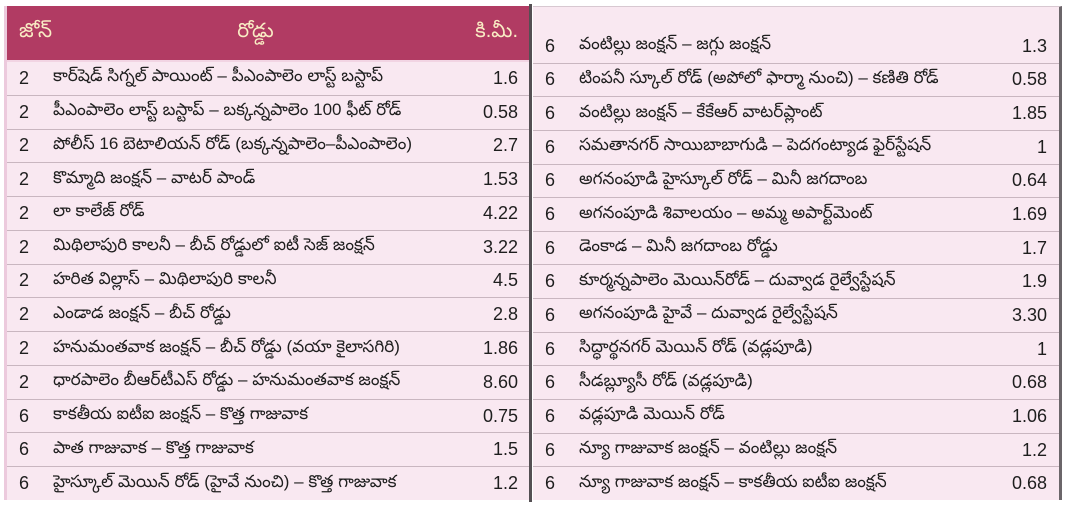 This screenshot has width=1069, height=508. Describe the element at coordinates (500, 348) in the screenshot. I see `km-cell: 1.86` at that location.